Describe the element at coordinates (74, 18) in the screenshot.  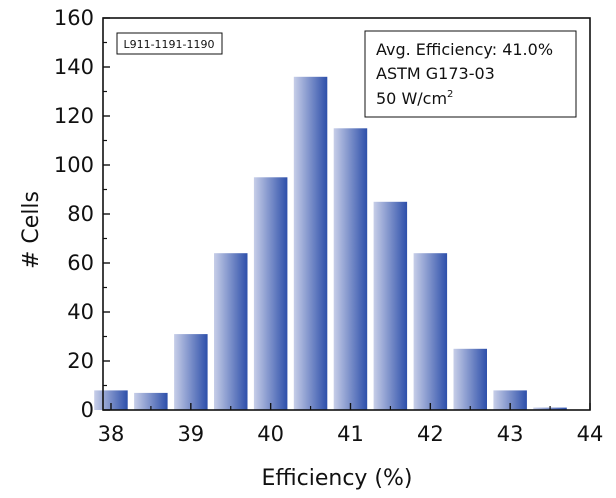
I see `y-tick-label: 160` at that location.